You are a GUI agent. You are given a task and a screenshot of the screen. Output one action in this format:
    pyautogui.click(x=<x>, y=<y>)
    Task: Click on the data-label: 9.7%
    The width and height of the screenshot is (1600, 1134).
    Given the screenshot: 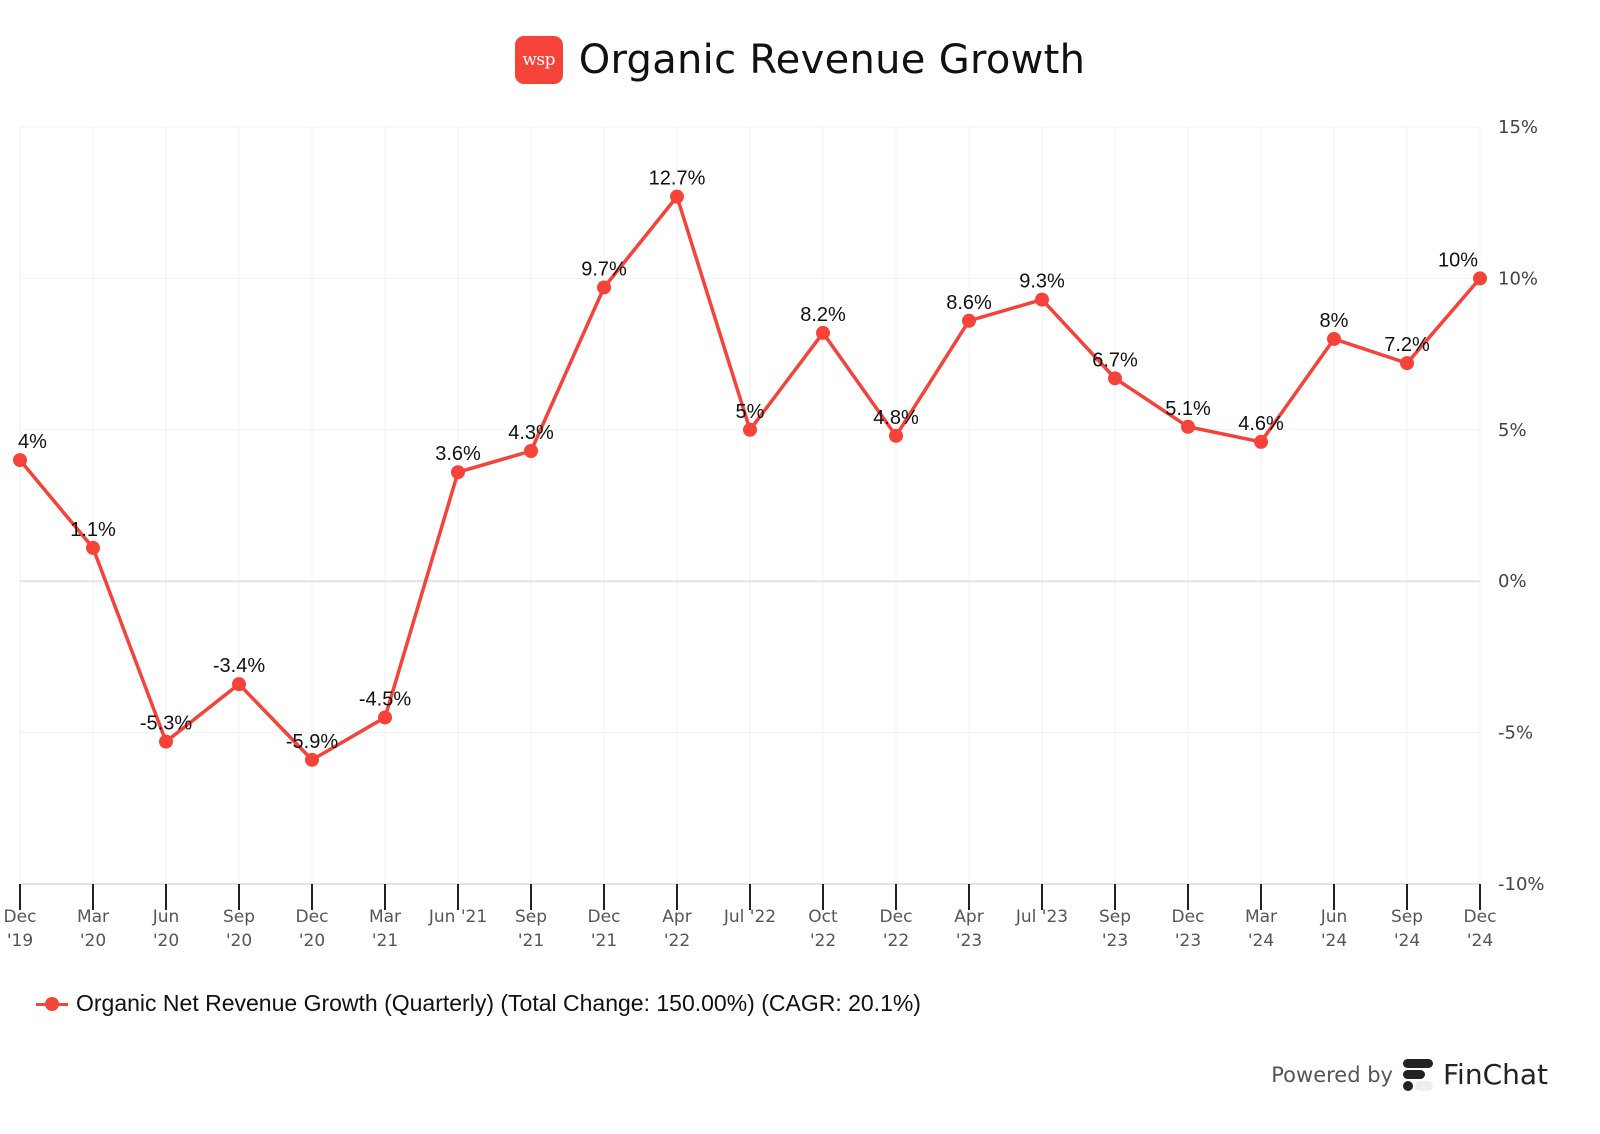 What is the action you would take?
    pyautogui.click(x=604, y=269)
    